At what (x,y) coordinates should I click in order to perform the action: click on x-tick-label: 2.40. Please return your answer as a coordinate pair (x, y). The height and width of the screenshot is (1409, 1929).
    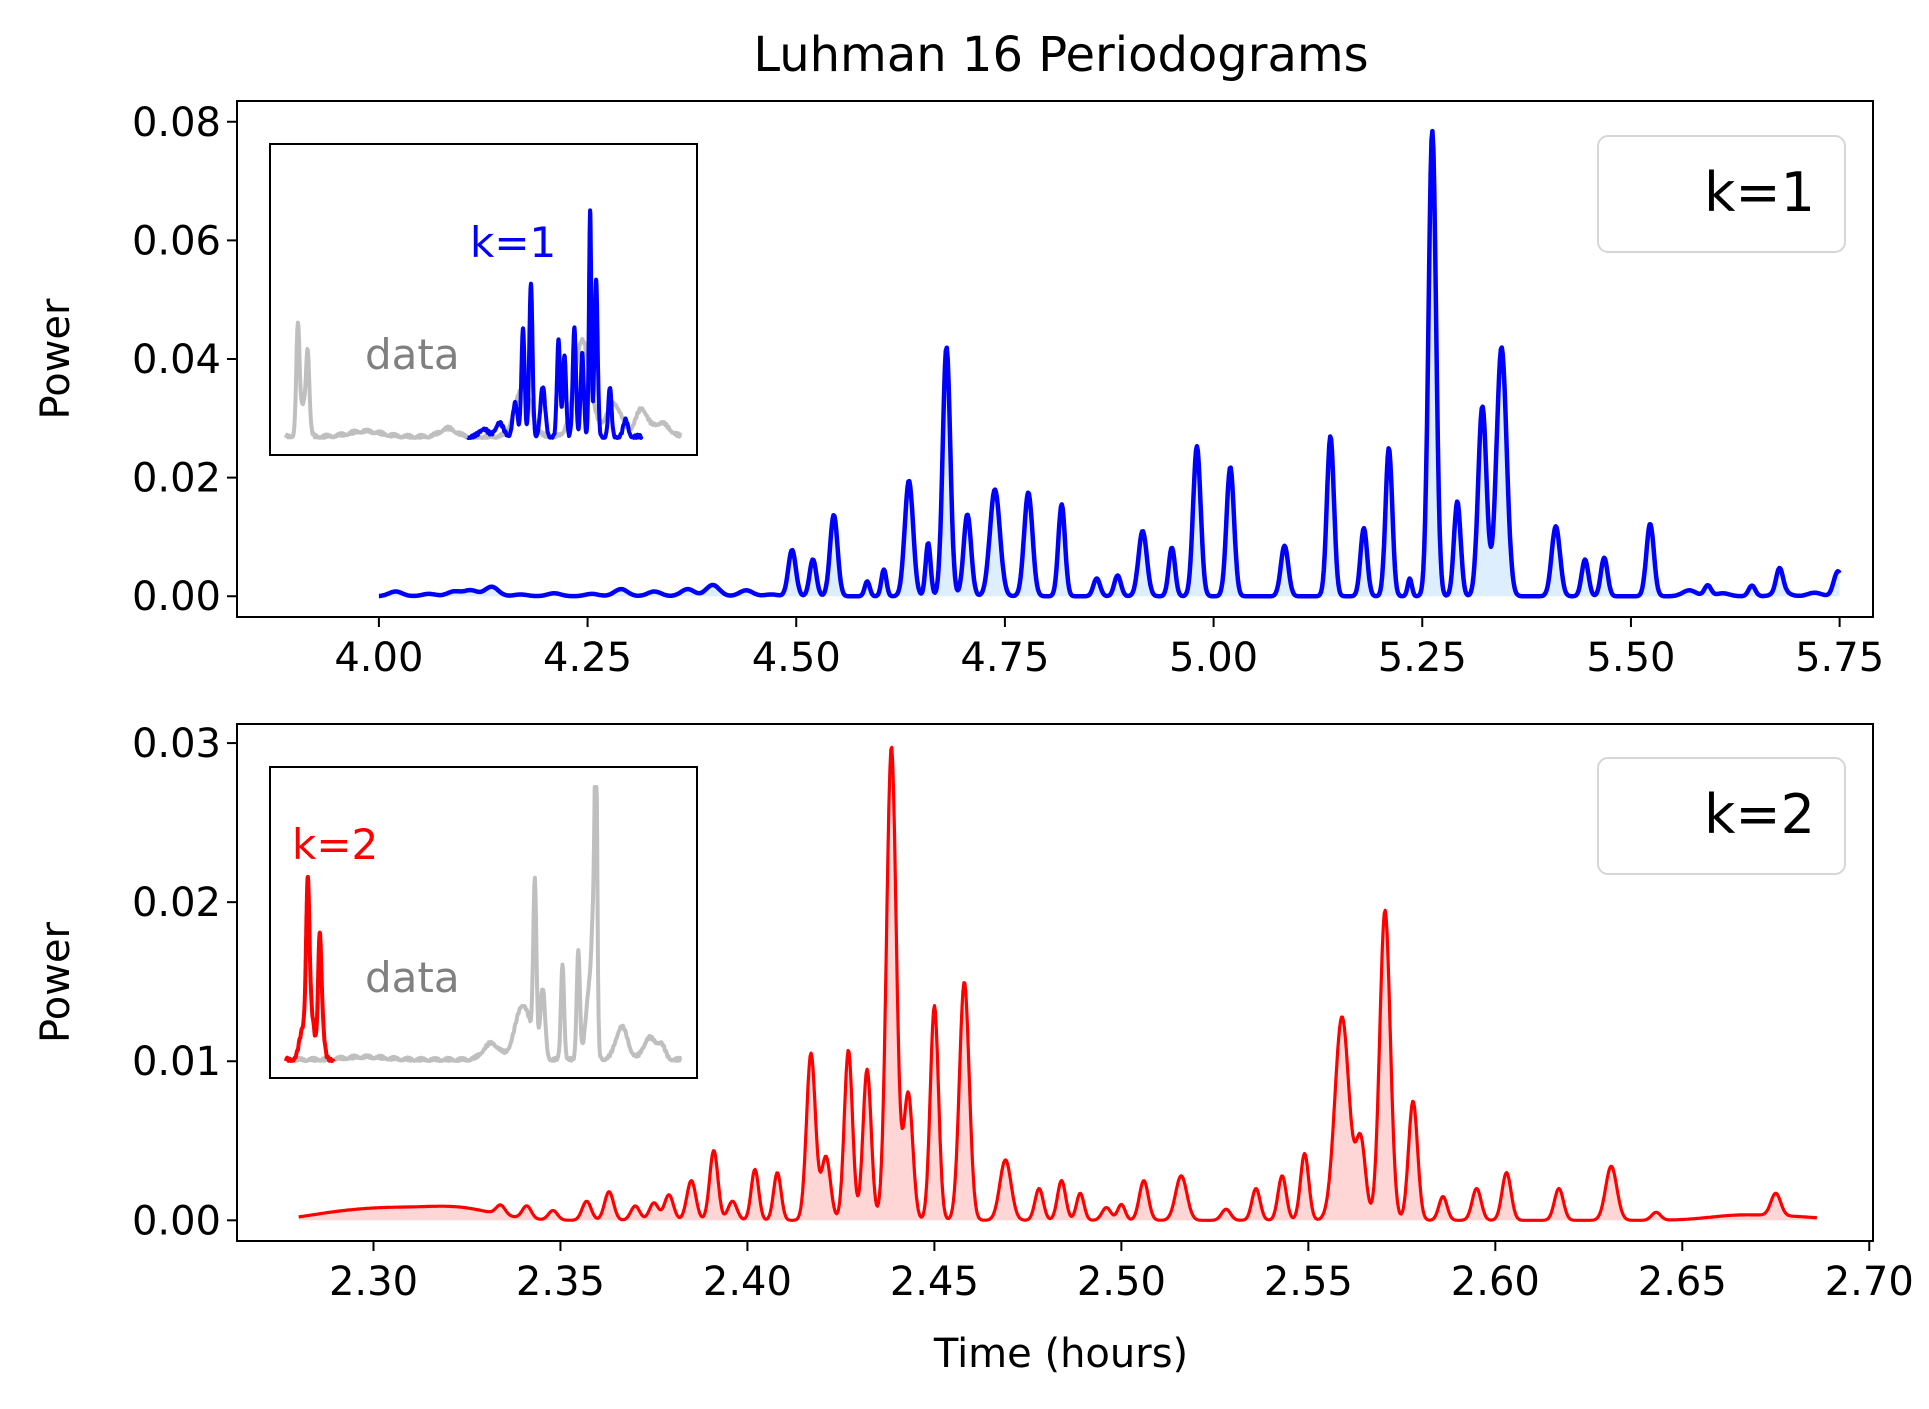
    Looking at the image, I should click on (747, 1282).